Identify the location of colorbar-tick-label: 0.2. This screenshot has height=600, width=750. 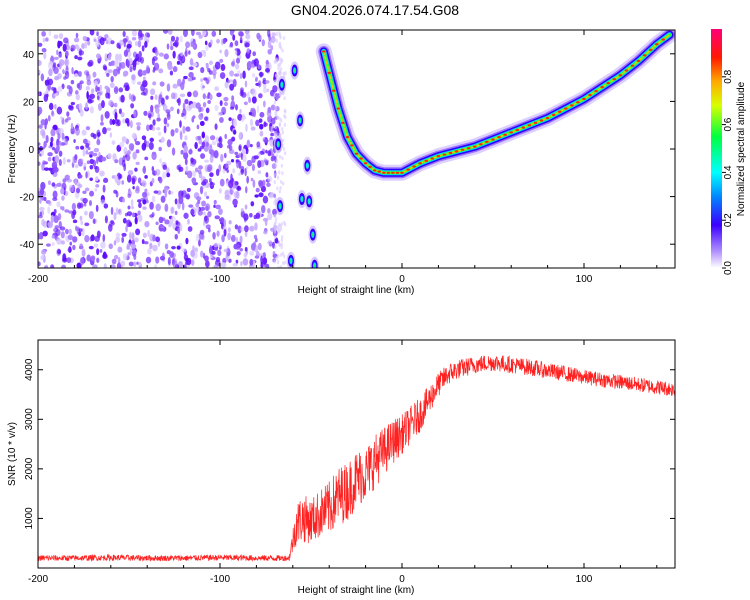
(728, 220).